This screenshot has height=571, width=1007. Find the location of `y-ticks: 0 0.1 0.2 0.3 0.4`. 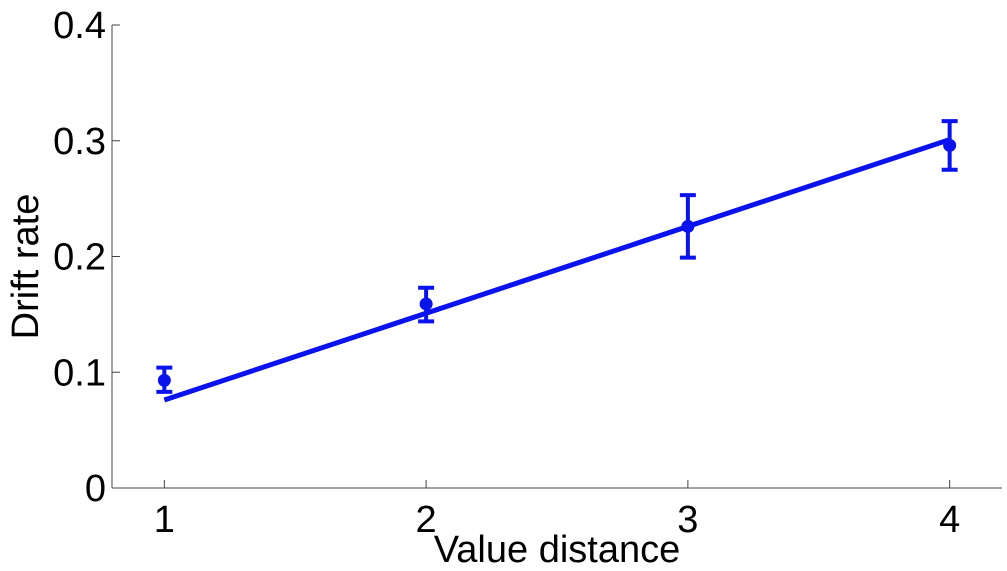

y-ticks: 0 0.1 0.2 0.3 0.4 is located at coordinates (86, 257).